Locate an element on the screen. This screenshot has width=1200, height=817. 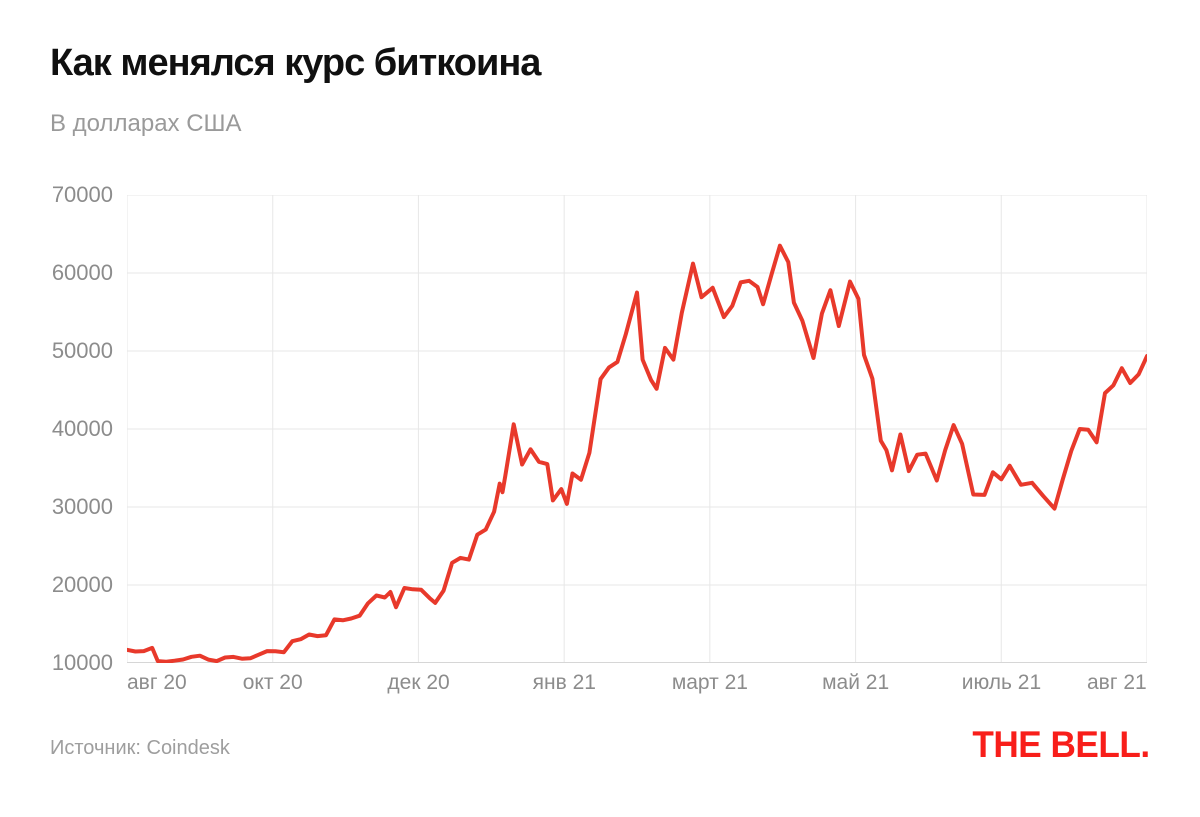
y-tick-label: 60000 is located at coordinates (82, 272).